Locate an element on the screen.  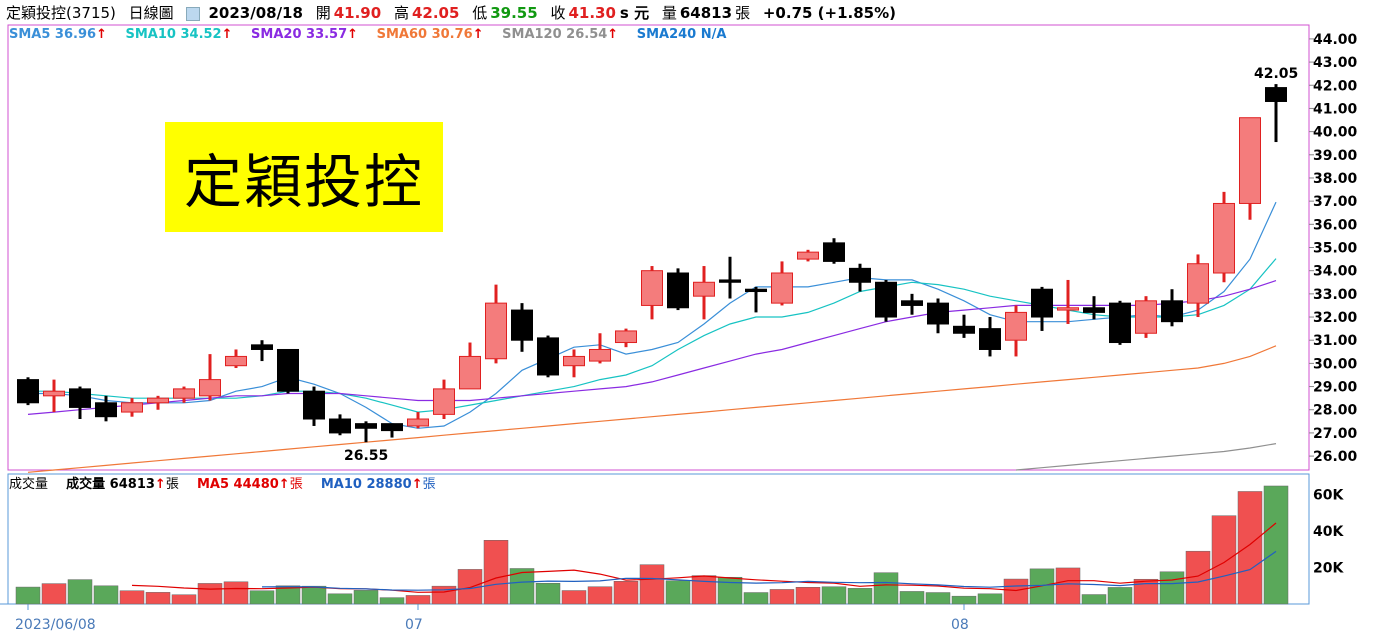
price-tick-label: 26.00 is located at coordinates (1335, 457).